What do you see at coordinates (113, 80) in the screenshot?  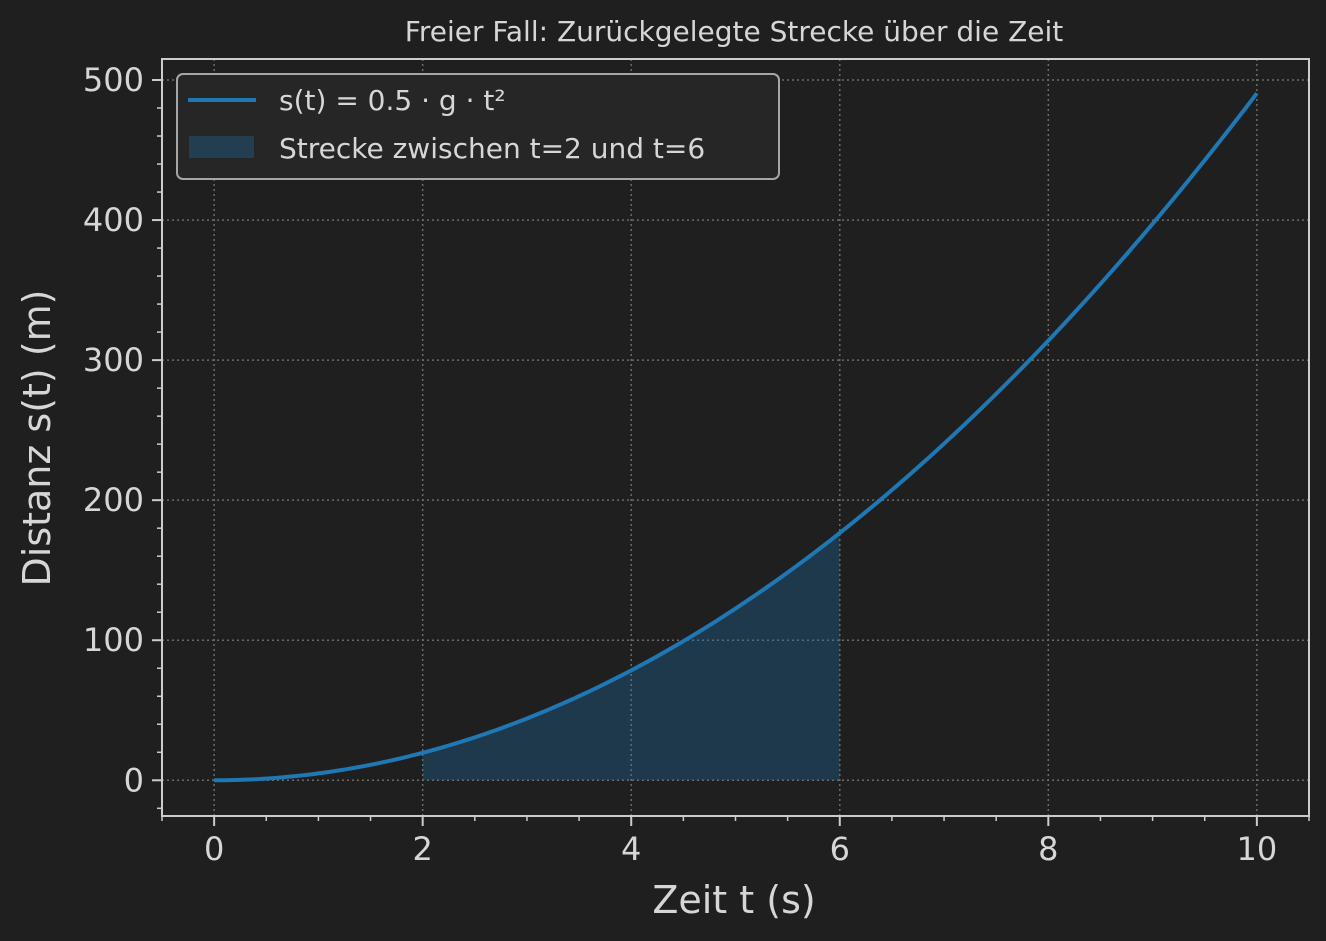 I see `y-tick-label: 500` at bounding box center [113, 80].